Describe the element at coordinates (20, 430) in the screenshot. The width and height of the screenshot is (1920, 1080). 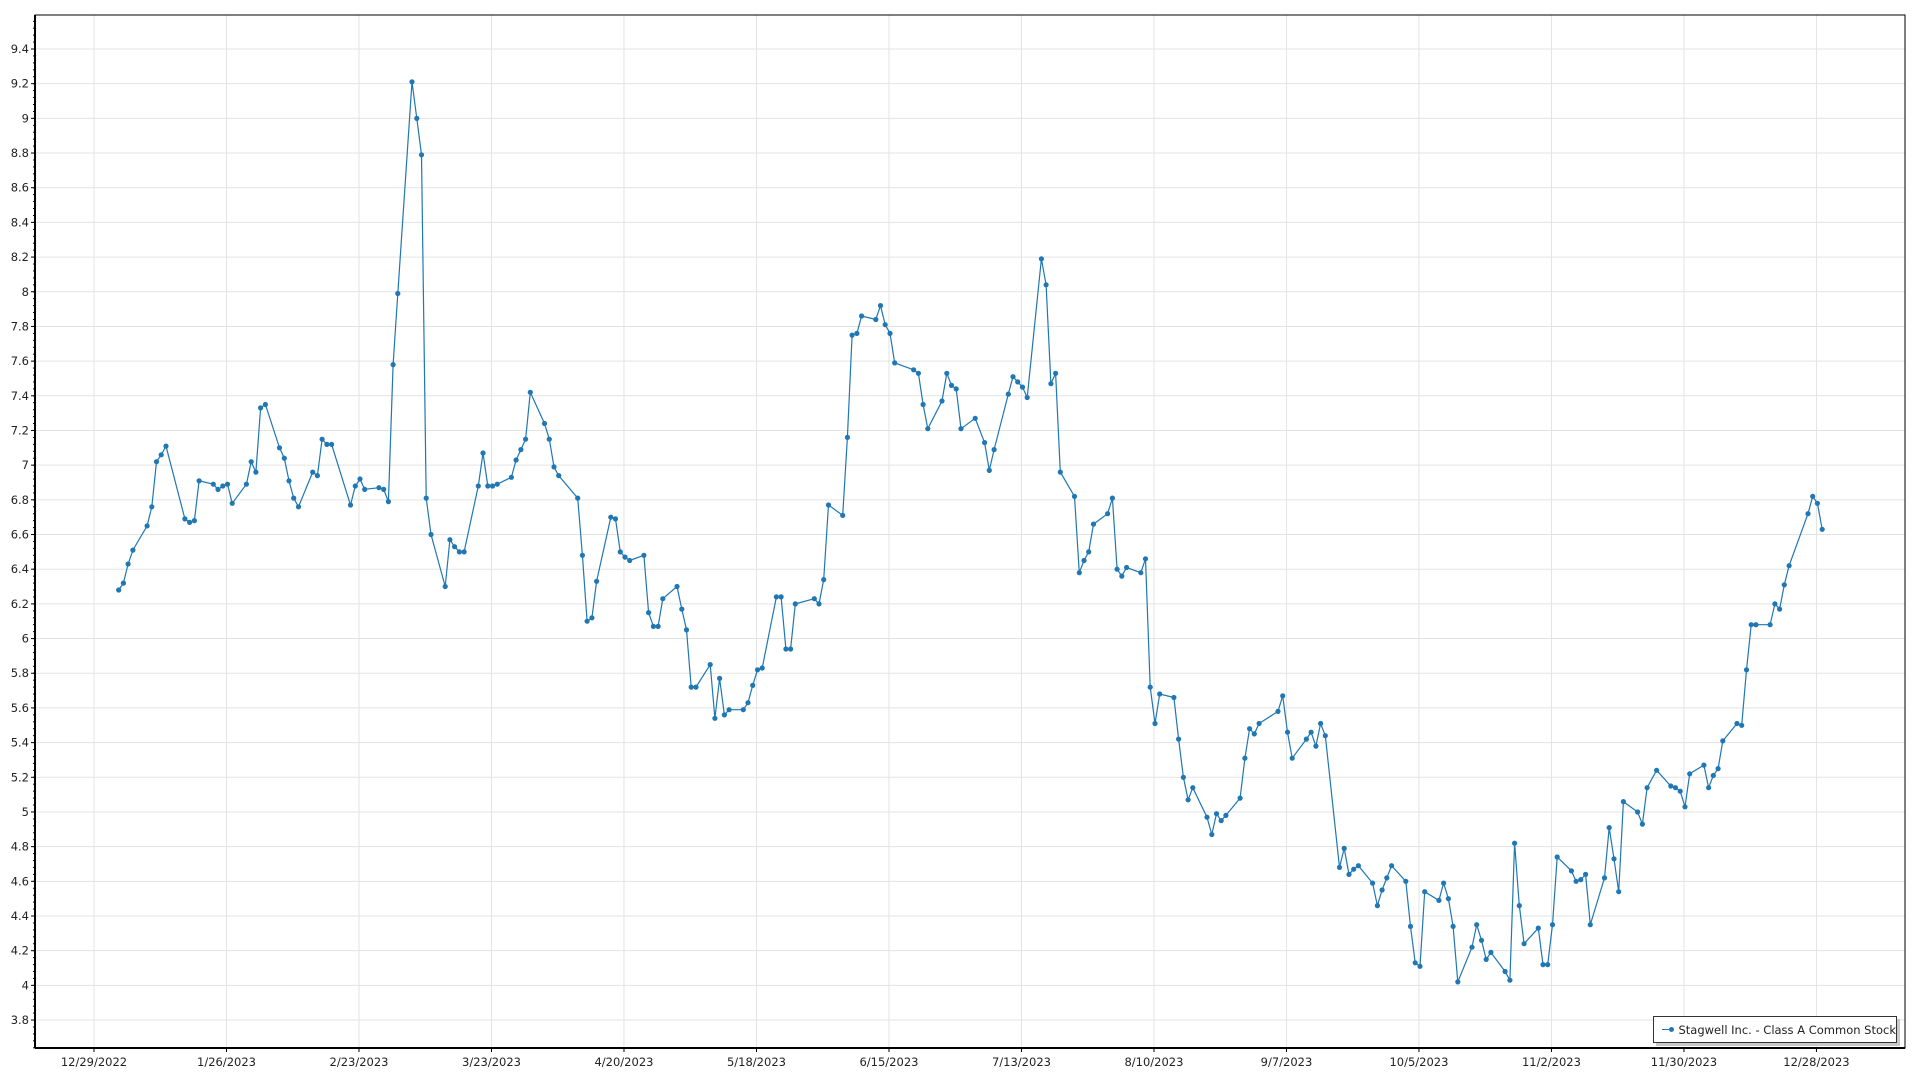
I see `y-tick-label: 7.2` at that location.